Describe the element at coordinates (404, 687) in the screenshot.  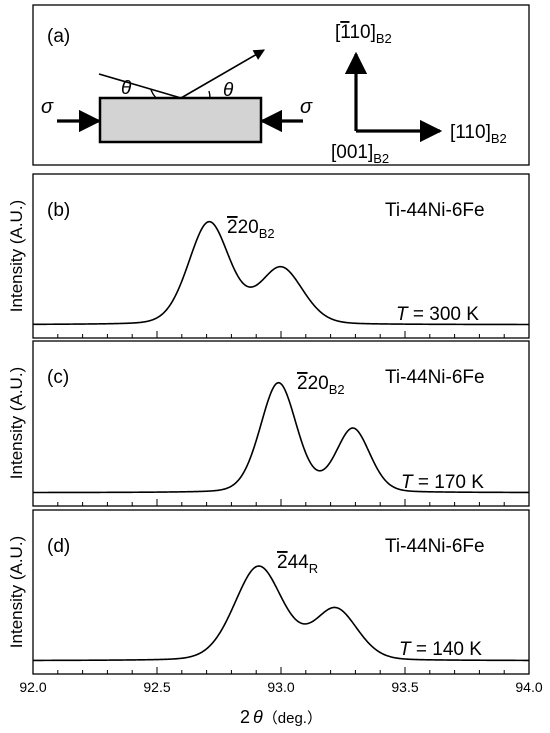
I see `x-tick-label: 93.5` at that location.